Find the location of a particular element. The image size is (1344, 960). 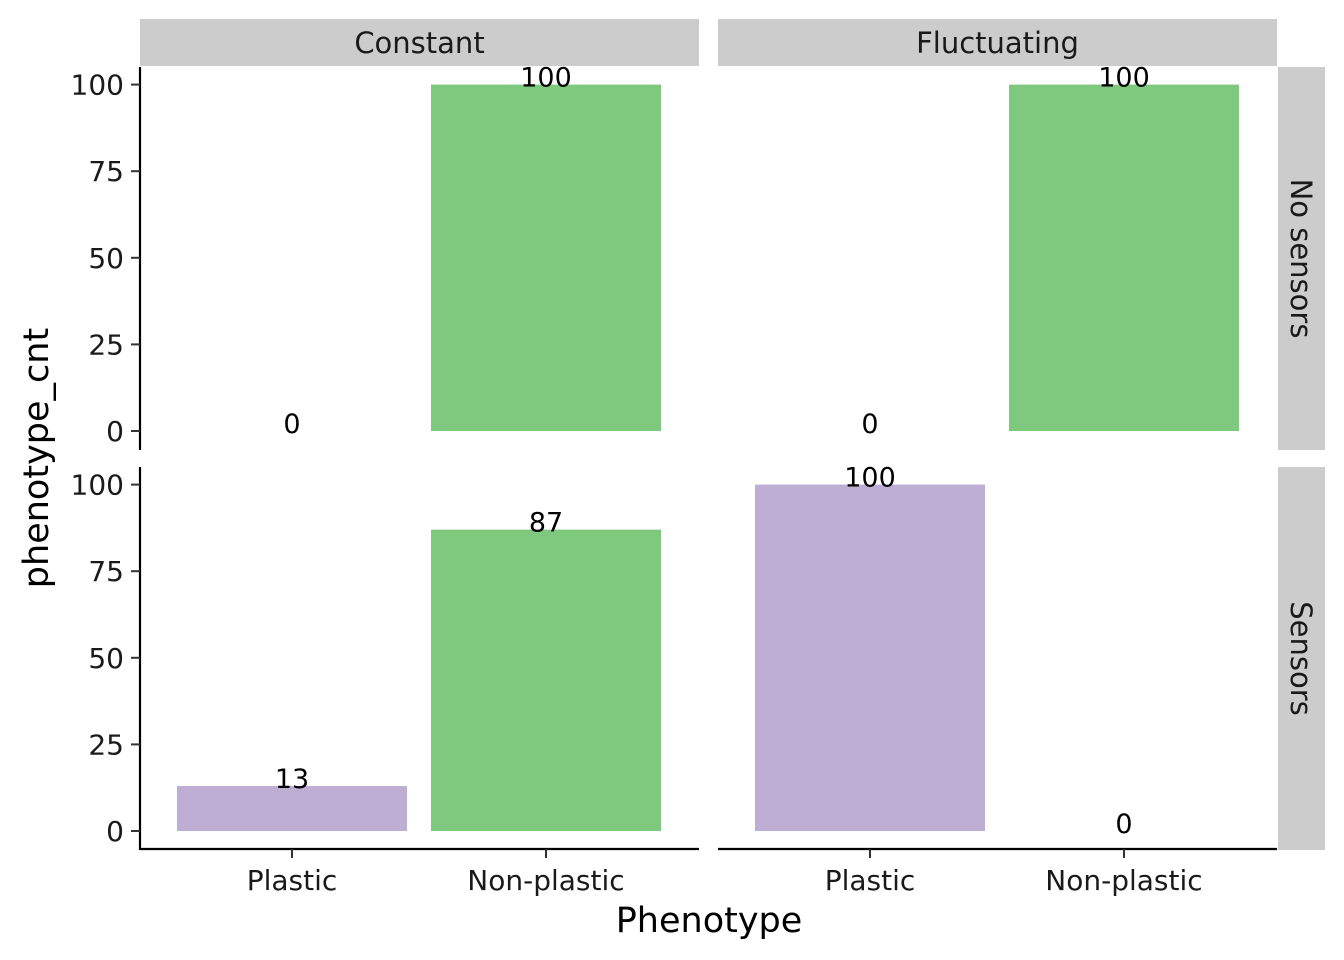

panel-fluctuating-sensors: 100 0 is located at coordinates (944, 651).